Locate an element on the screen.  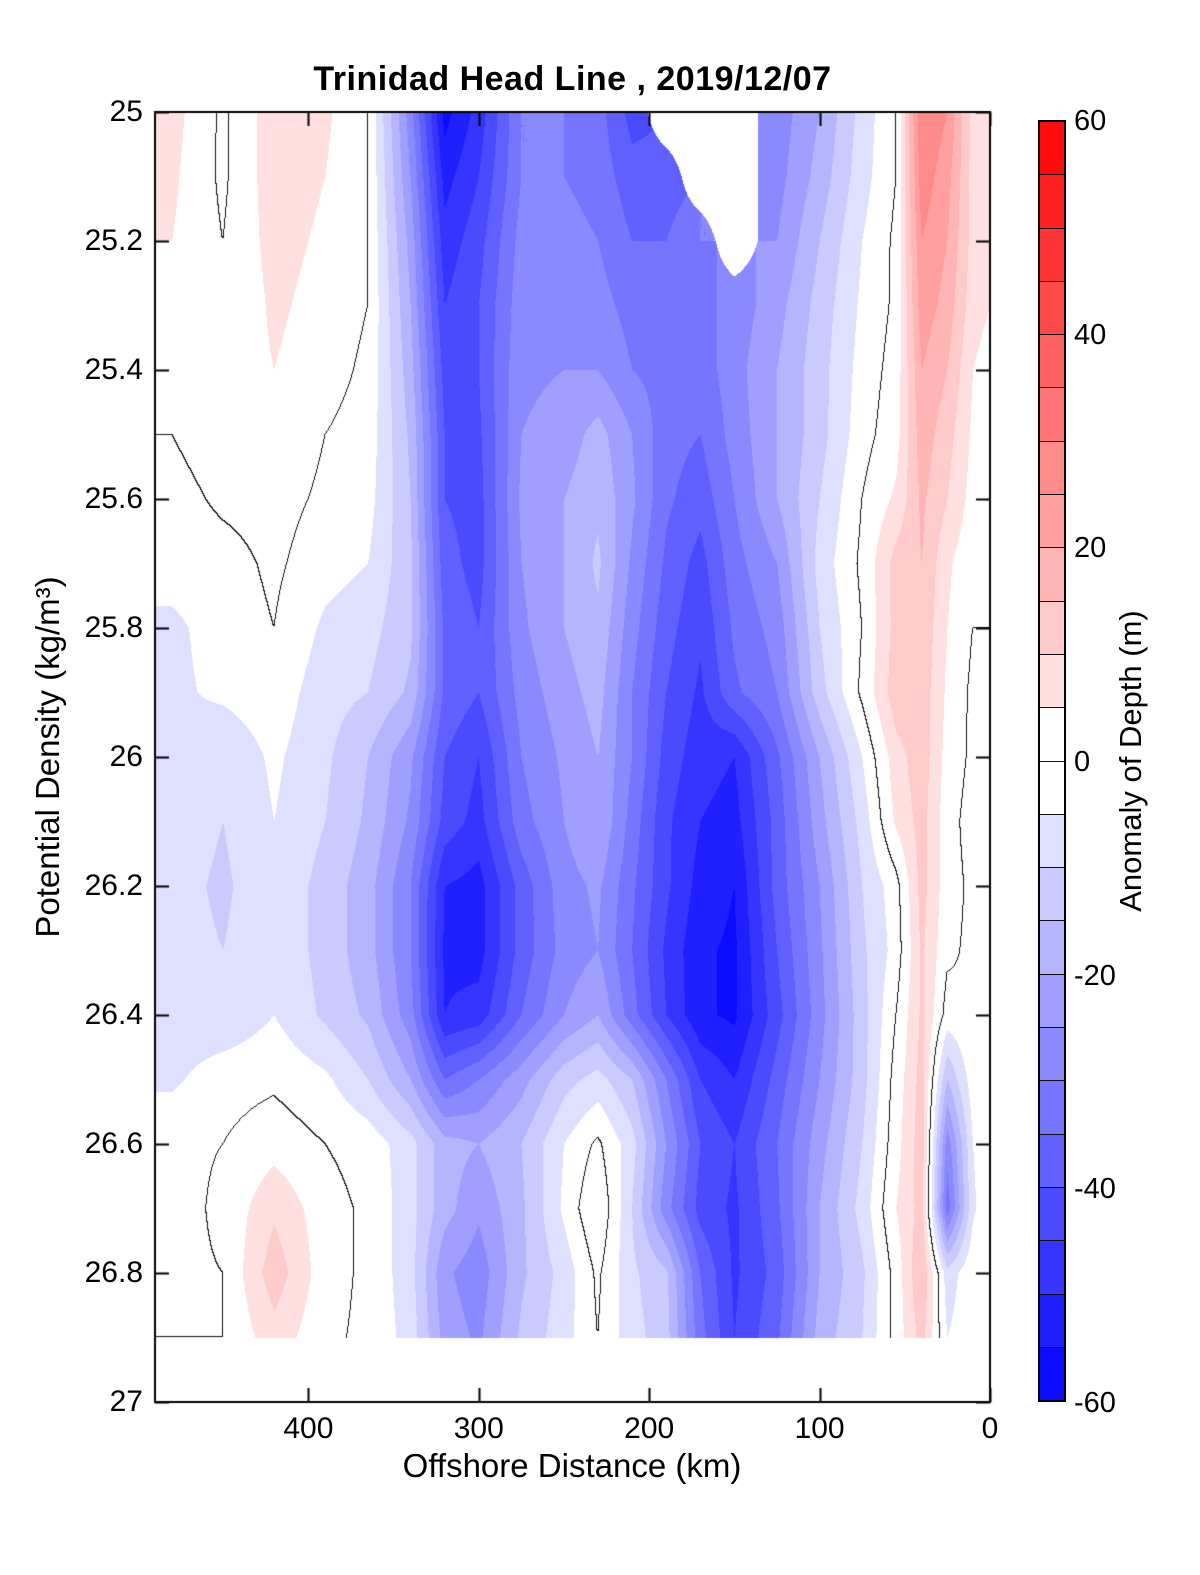
y-tick-label: 26.2 is located at coordinates (113, 885).